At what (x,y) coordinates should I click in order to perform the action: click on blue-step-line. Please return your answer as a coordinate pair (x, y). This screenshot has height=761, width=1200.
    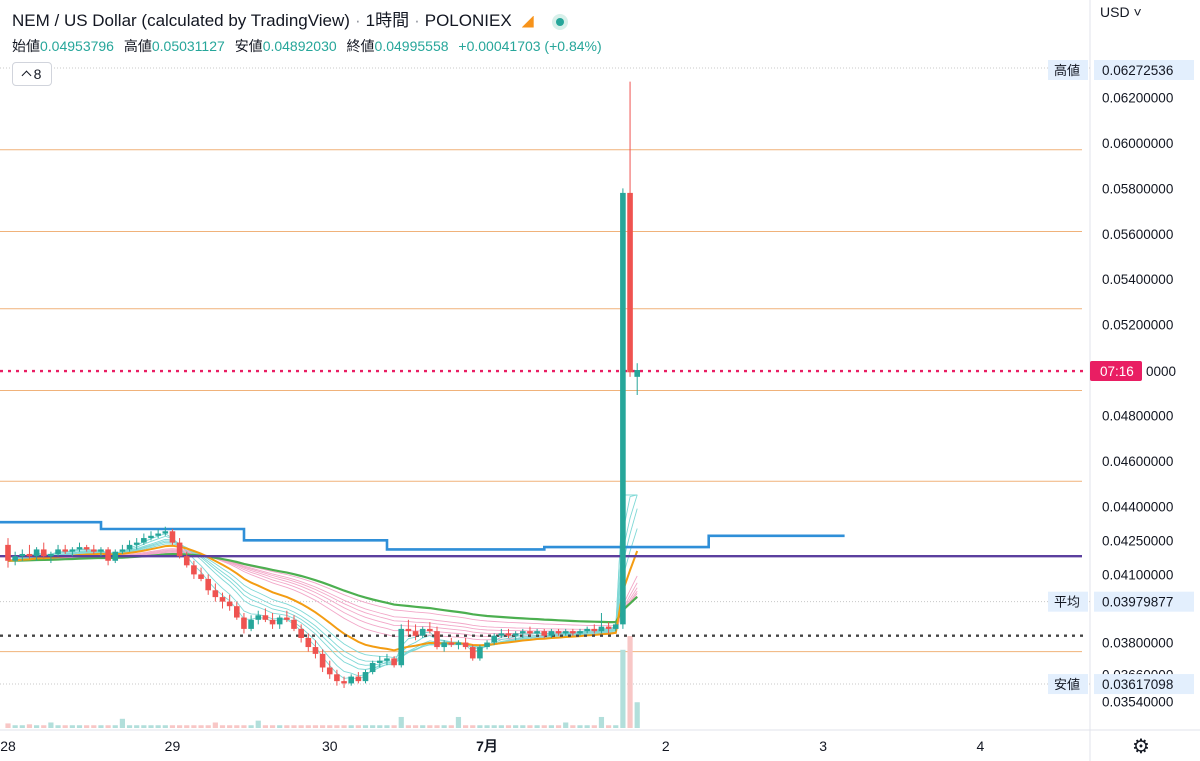
    Looking at the image, I should click on (422, 535).